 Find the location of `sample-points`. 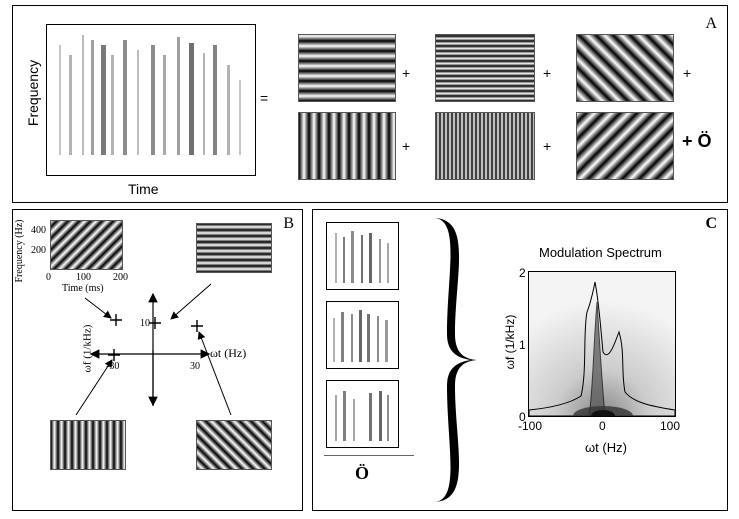

sample-points is located at coordinates (155, 337).